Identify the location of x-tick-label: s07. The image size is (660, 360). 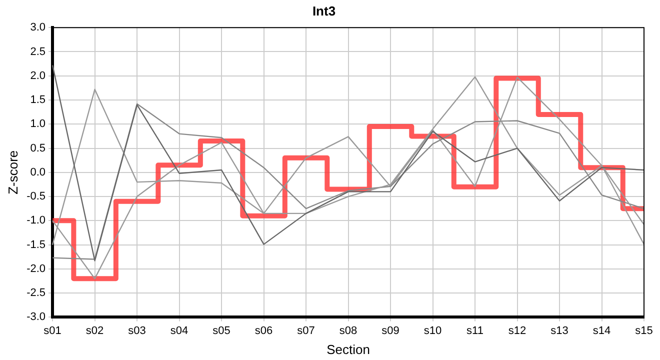
(306, 330).